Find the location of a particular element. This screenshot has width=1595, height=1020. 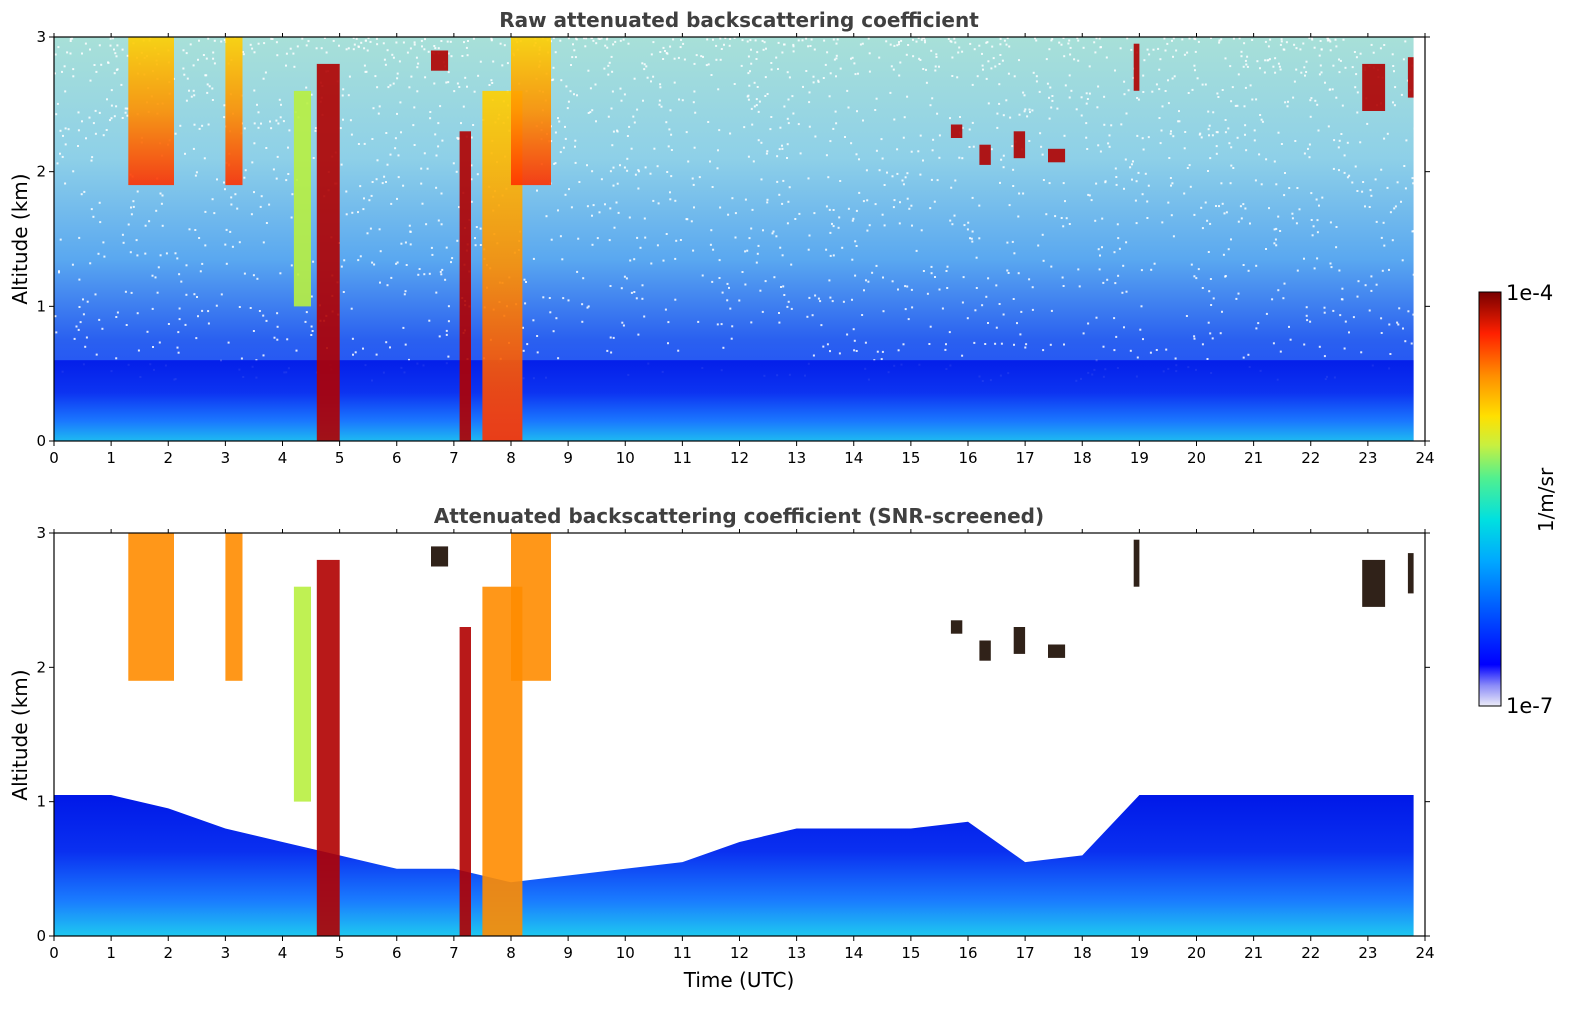

colorbar-max-label: 1e-4 is located at coordinates (1529, 293).